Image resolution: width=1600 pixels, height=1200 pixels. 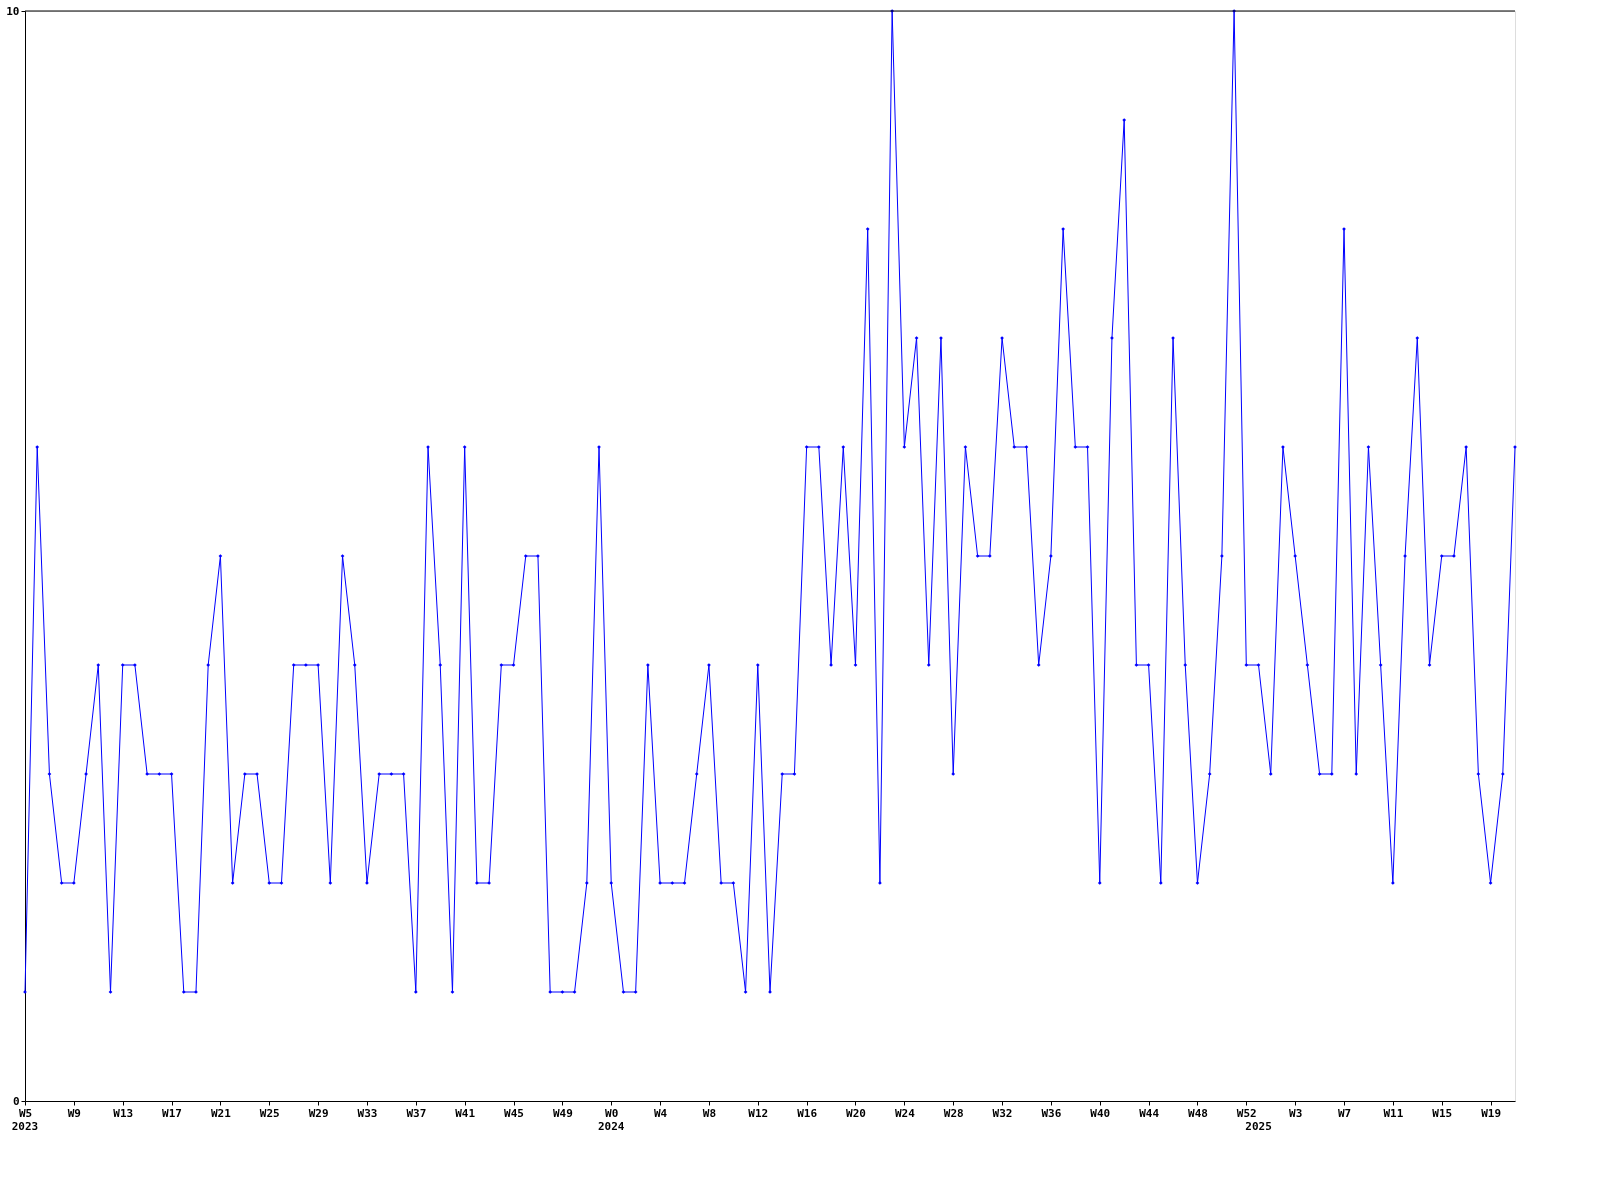 What do you see at coordinates (1149, 1113) in the screenshot?
I see `x-tick-label: W44` at bounding box center [1149, 1113].